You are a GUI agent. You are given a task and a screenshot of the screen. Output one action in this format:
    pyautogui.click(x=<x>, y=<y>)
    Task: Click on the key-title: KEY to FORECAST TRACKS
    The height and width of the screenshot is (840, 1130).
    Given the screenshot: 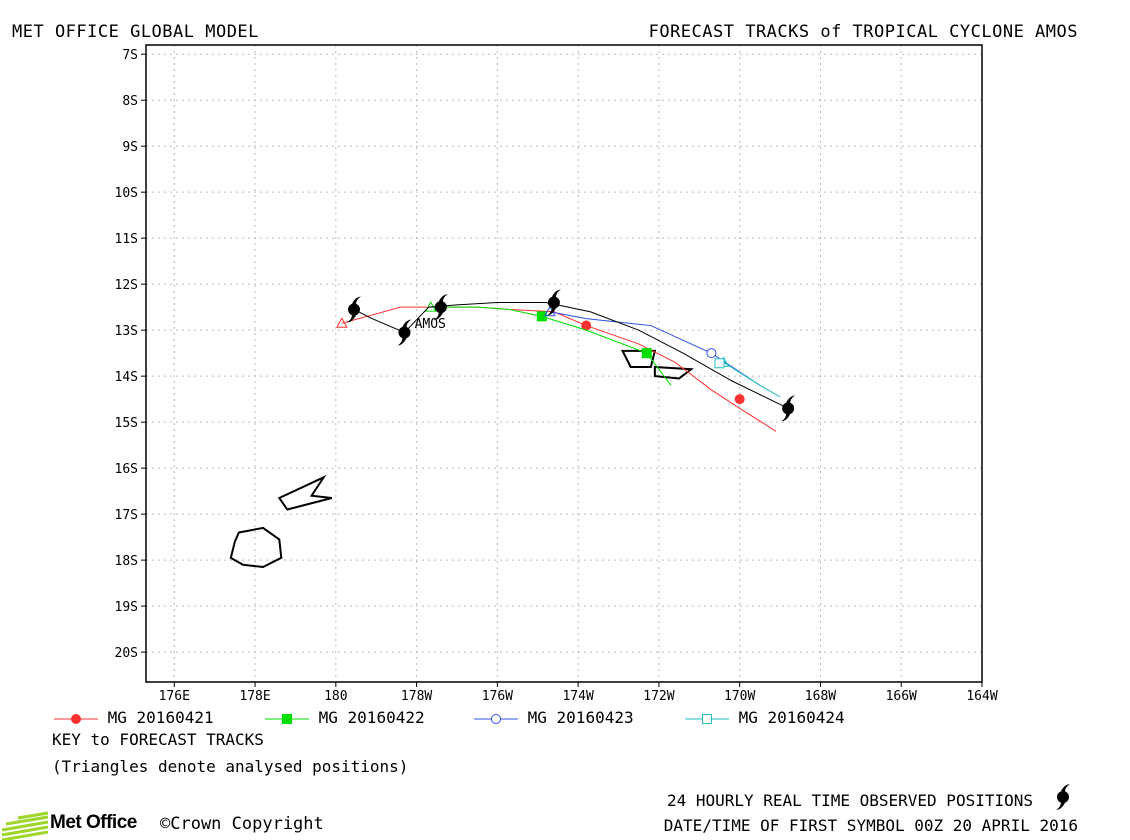 What is the action you would take?
    pyautogui.click(x=158, y=739)
    